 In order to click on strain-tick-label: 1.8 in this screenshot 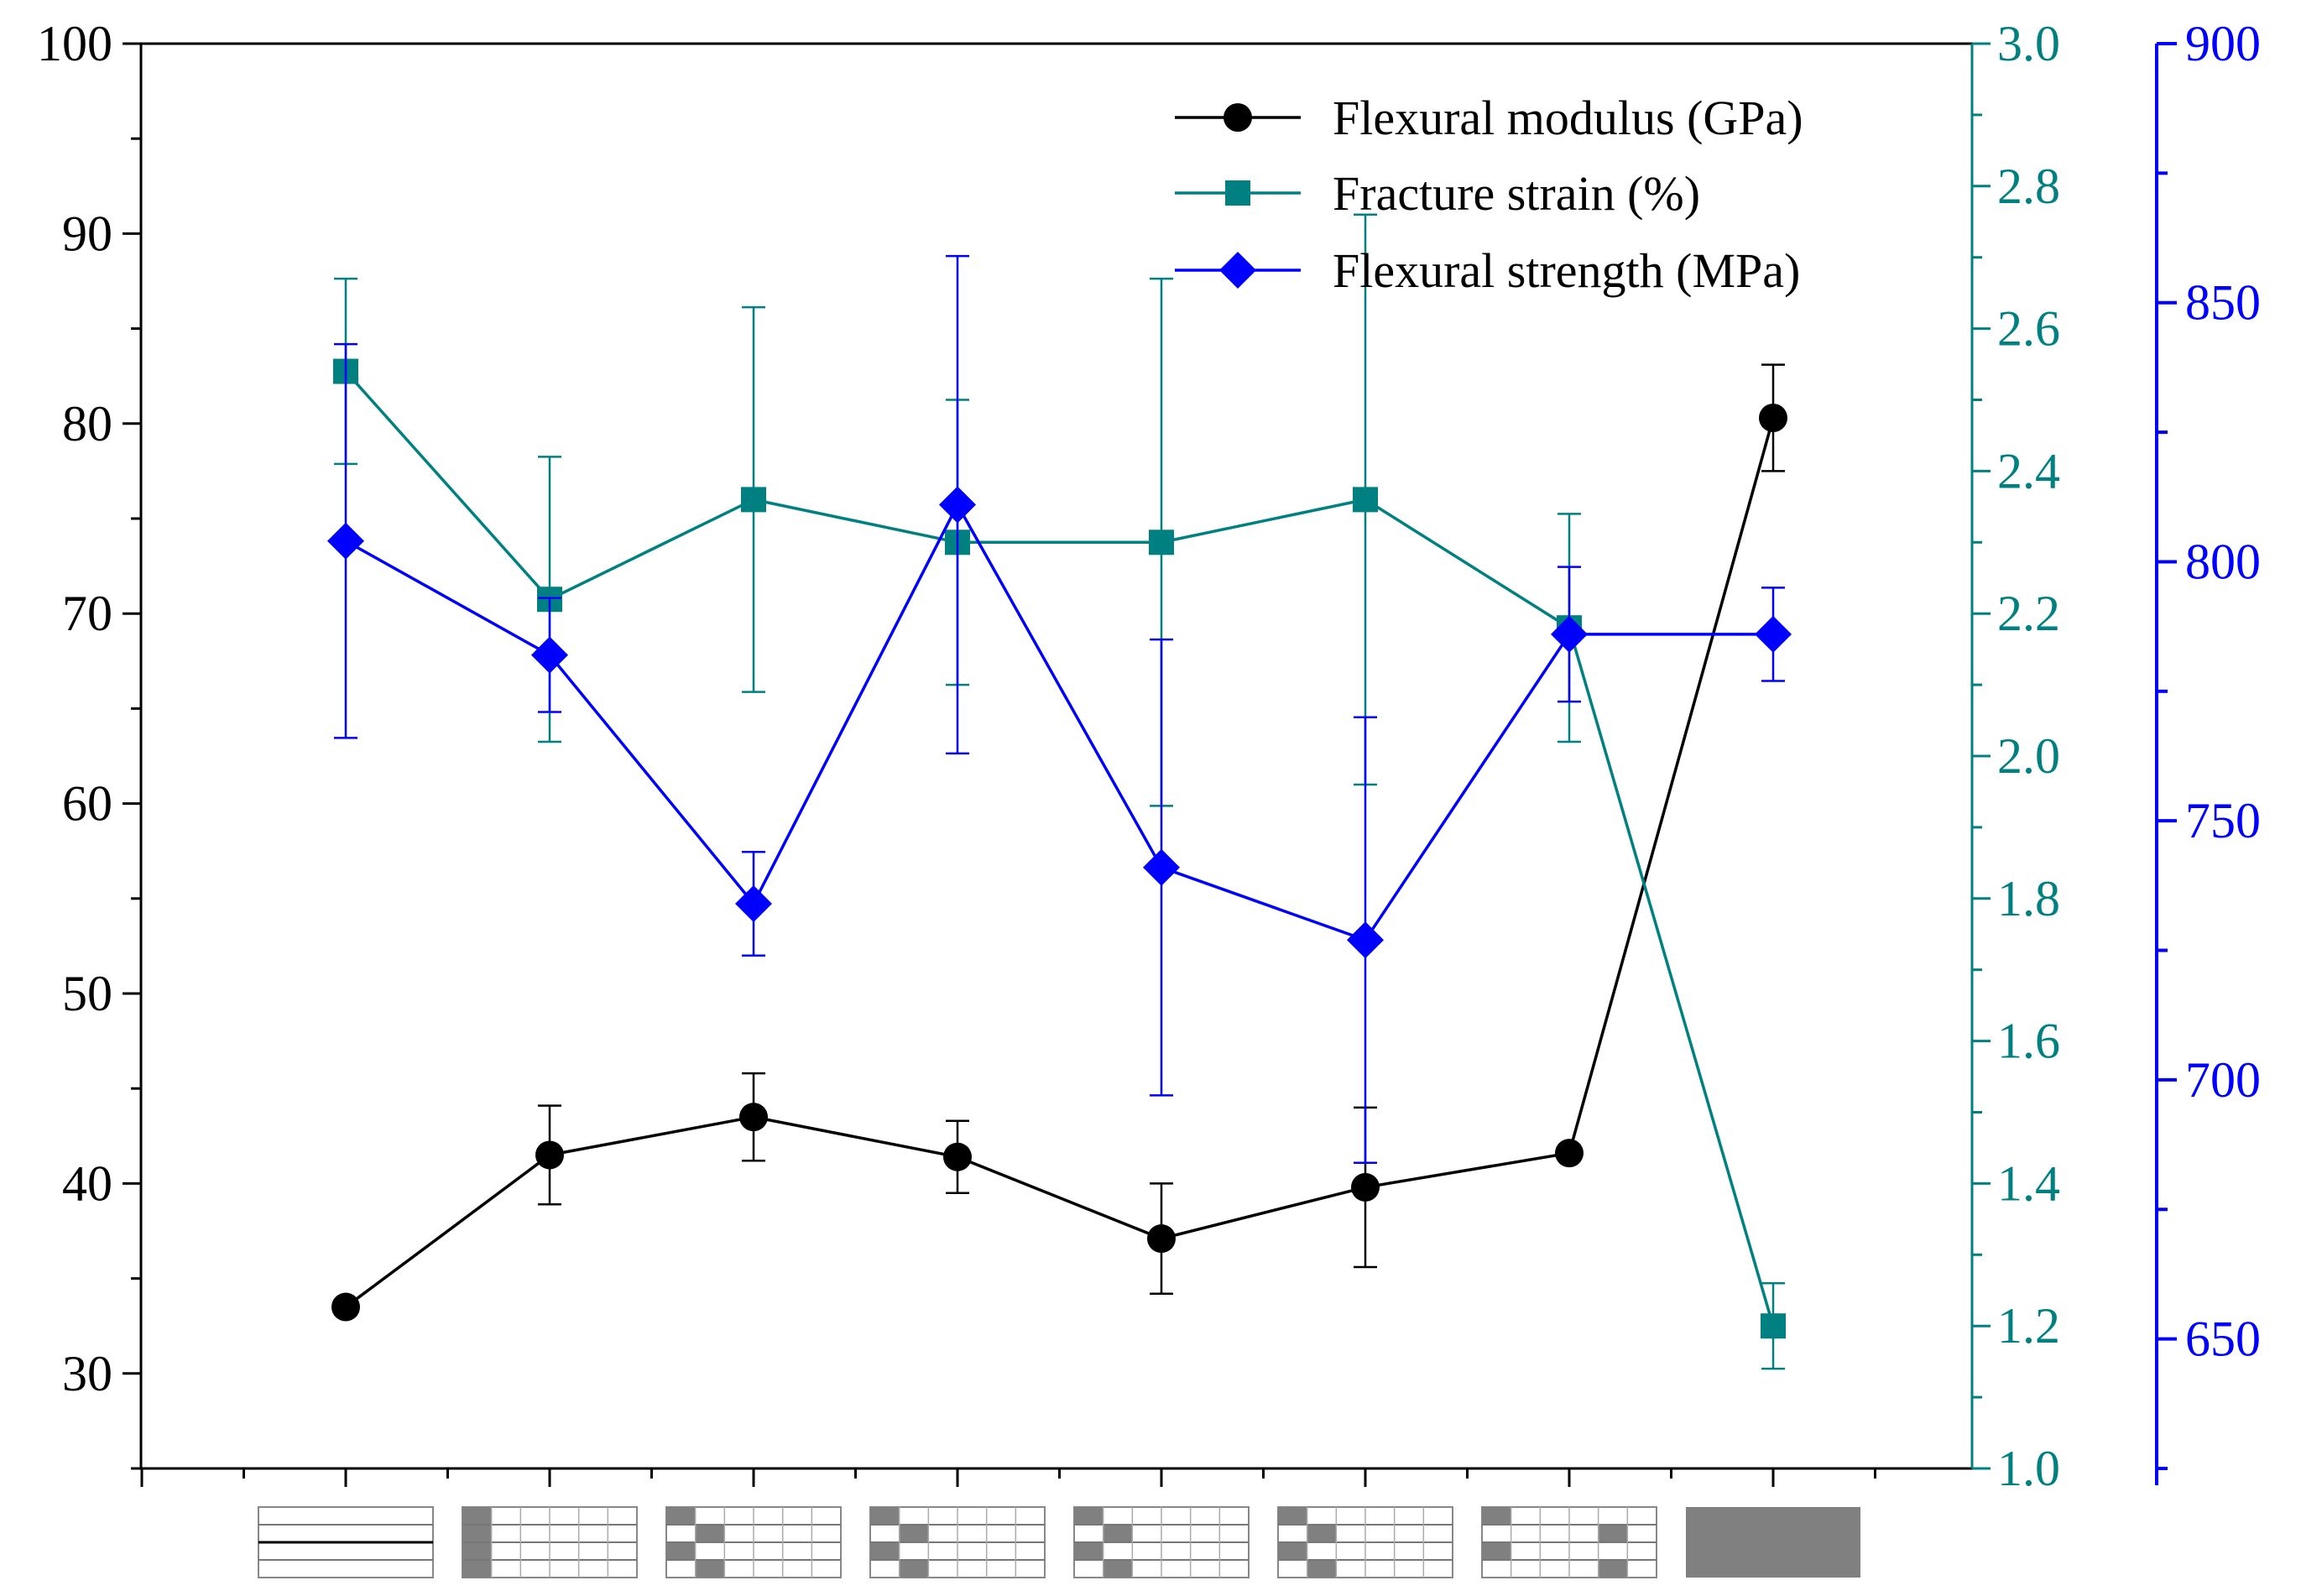, I will do `click(2028, 898)`.